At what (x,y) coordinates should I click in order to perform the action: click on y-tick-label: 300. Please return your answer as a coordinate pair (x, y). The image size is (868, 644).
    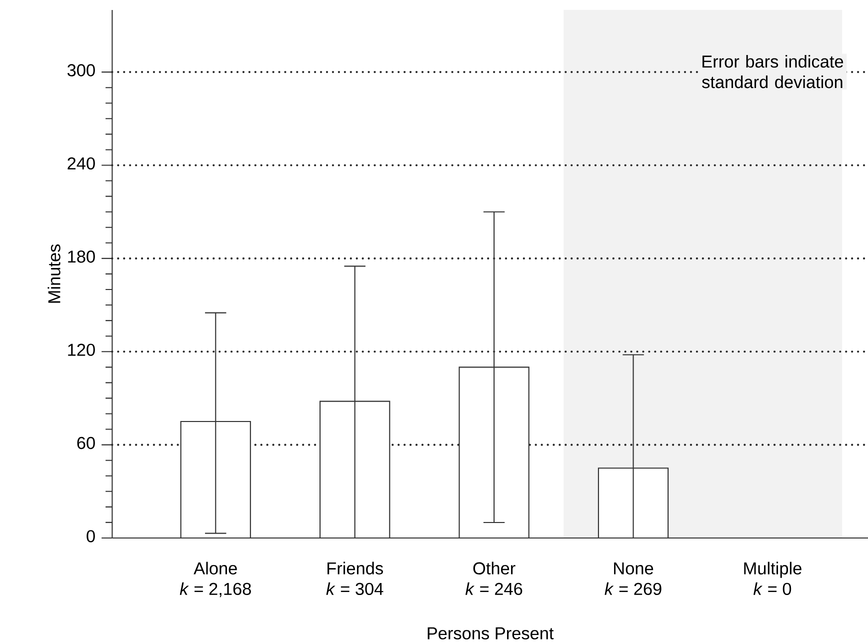
    Looking at the image, I should click on (81, 70).